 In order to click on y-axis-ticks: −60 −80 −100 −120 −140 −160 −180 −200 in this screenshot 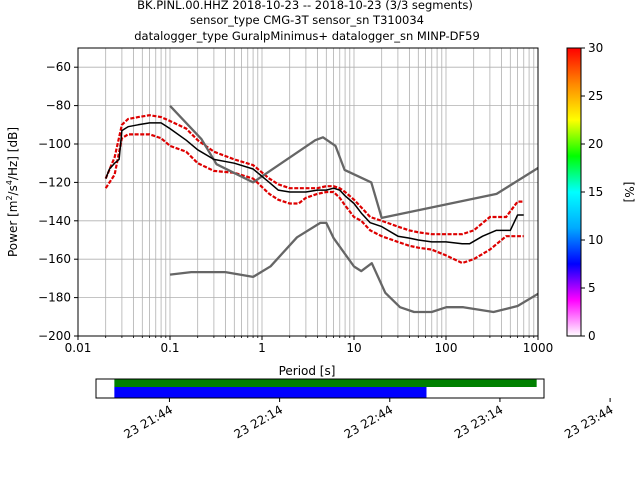, I will do `click(58, 201)`.